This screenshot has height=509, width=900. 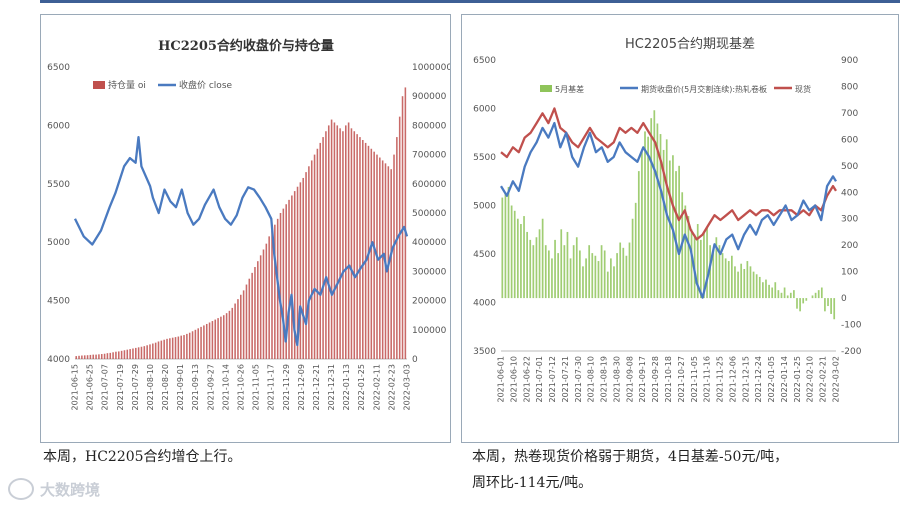 I want to click on x-tick-label: 2021-12-21, so click(x=316, y=387).